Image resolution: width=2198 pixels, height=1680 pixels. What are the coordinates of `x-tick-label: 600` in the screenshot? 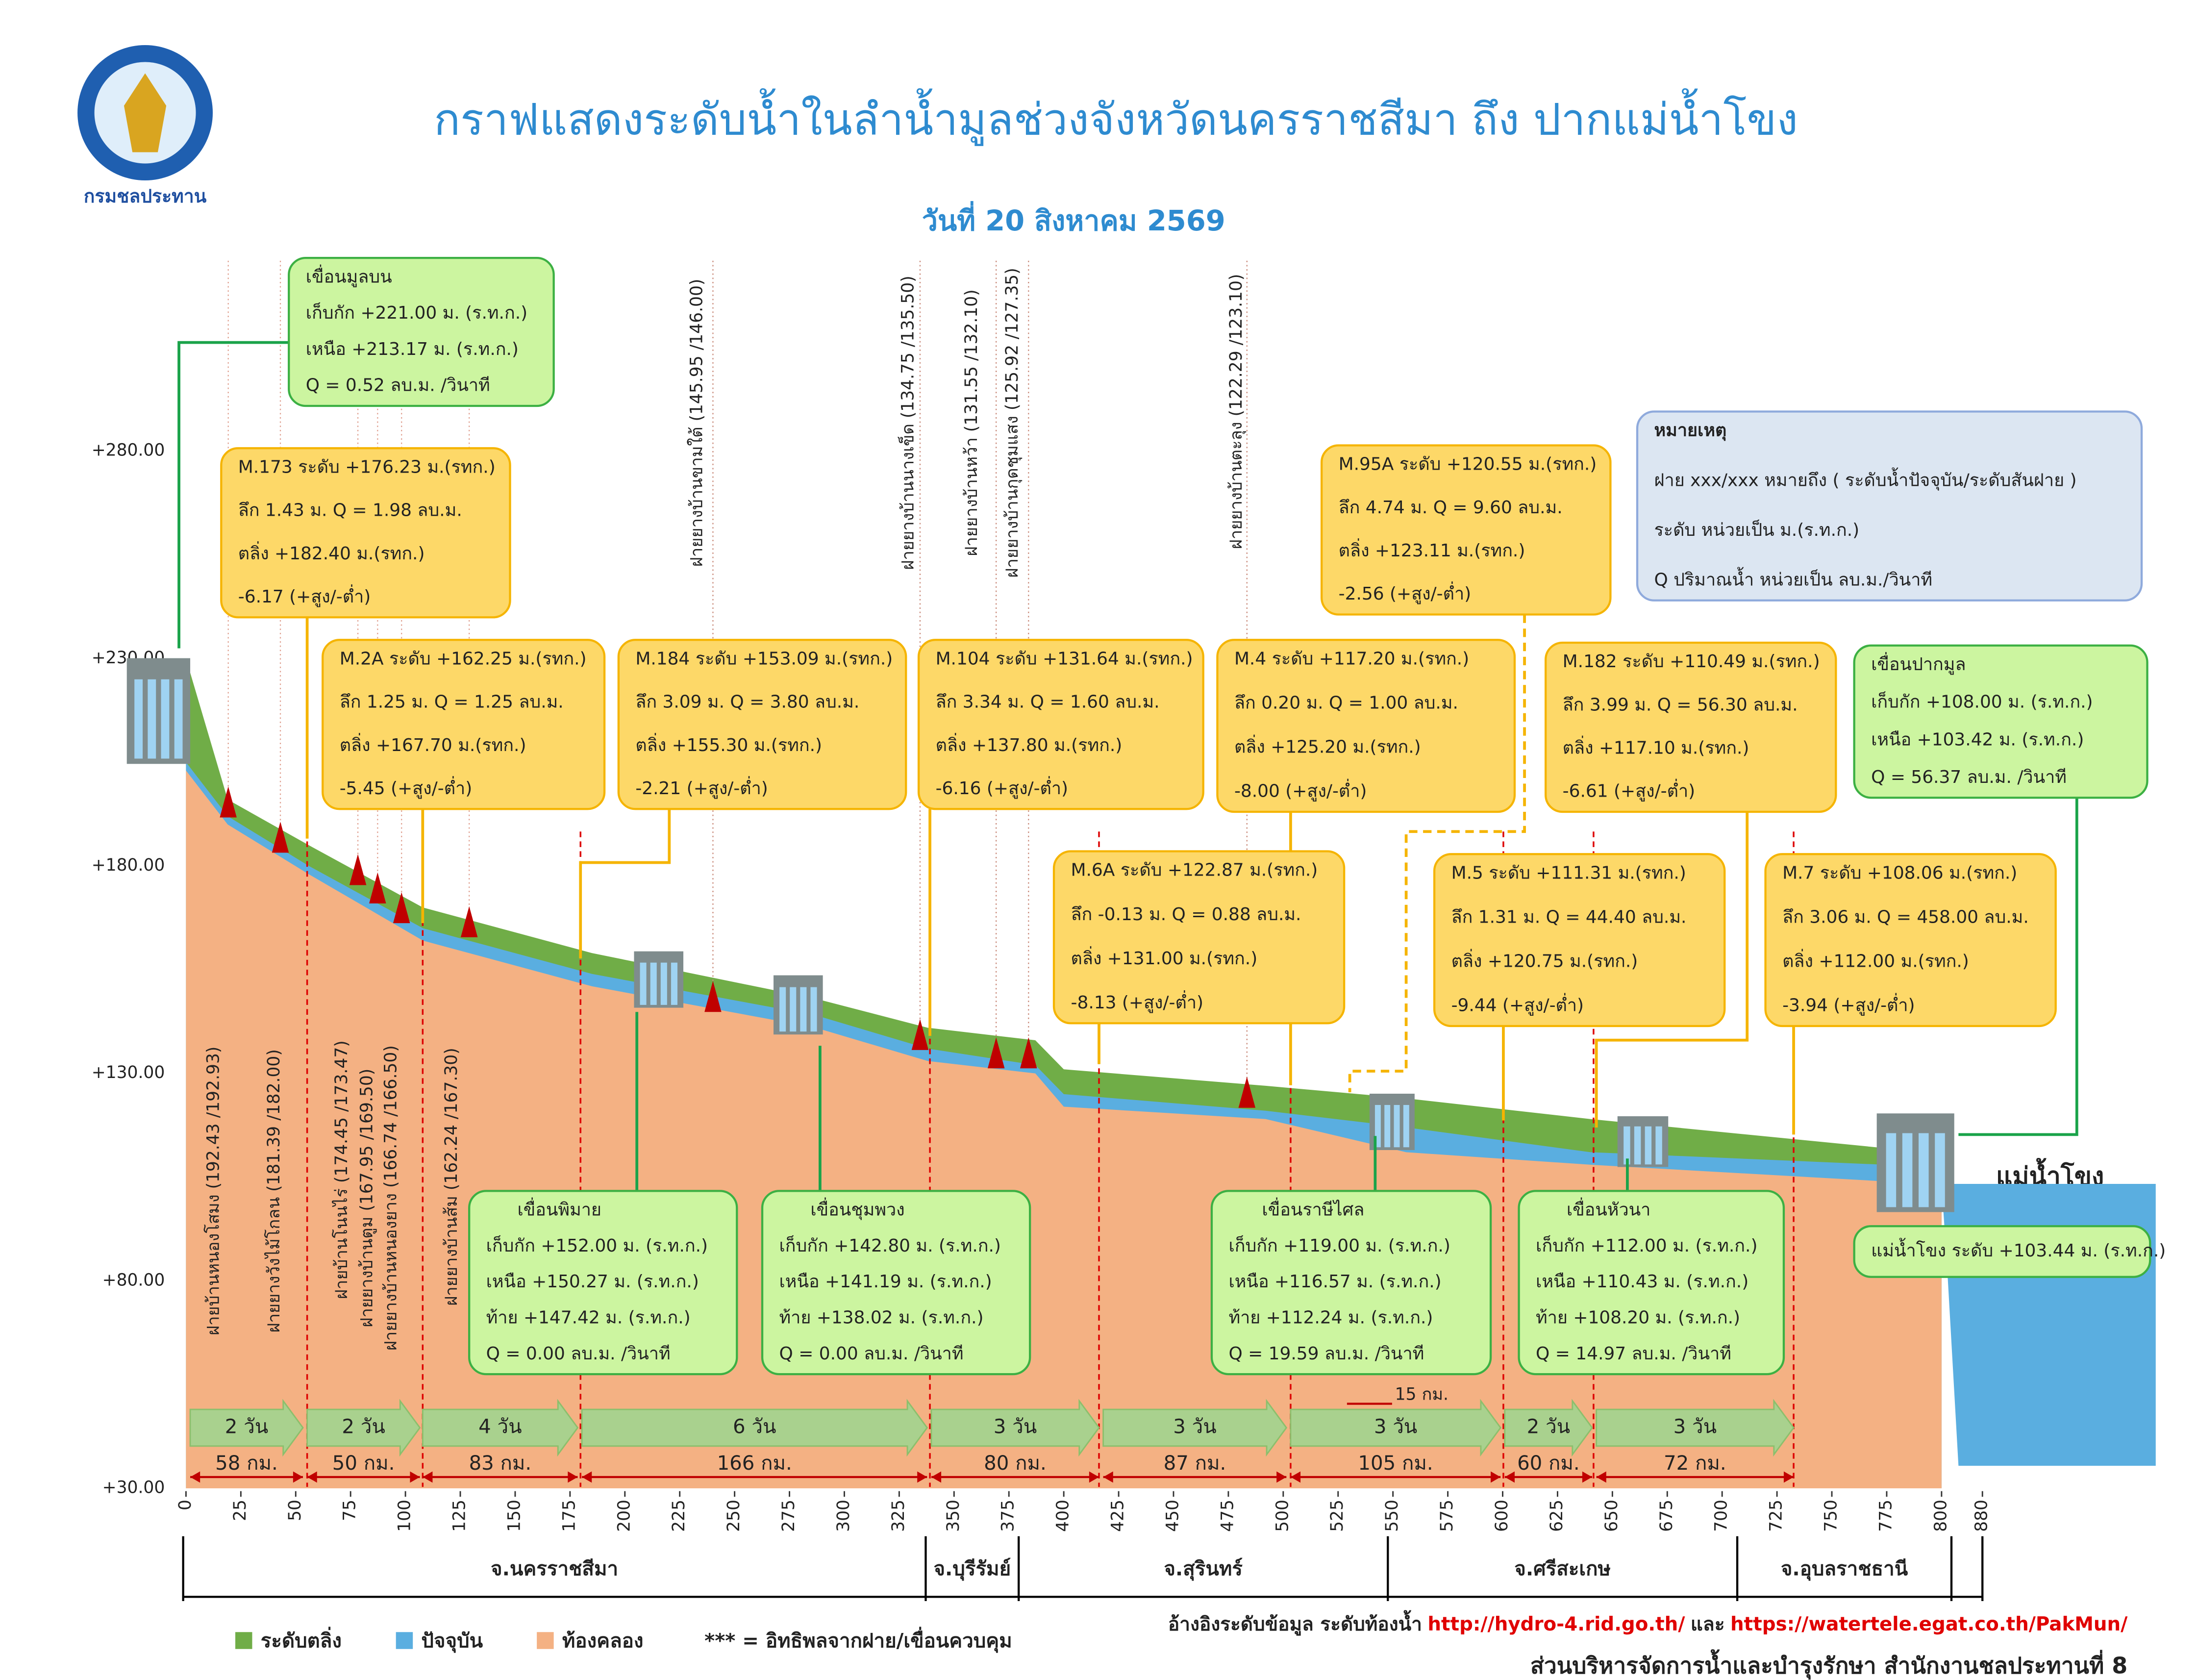 It's located at (1502, 1516).